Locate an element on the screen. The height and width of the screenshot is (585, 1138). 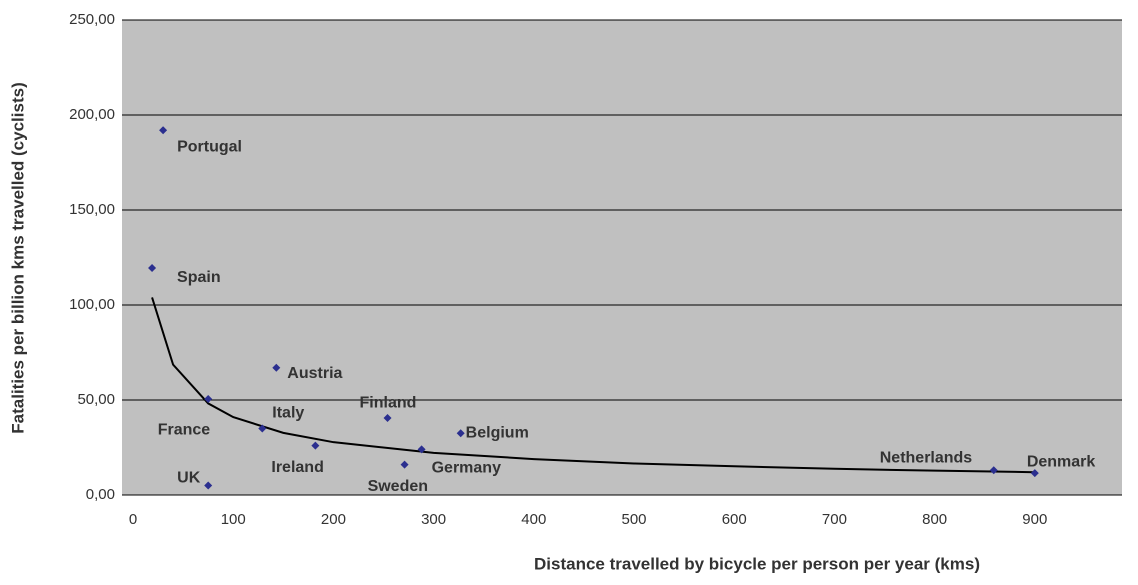
x-tick-label: 300 is located at coordinates (433, 519).